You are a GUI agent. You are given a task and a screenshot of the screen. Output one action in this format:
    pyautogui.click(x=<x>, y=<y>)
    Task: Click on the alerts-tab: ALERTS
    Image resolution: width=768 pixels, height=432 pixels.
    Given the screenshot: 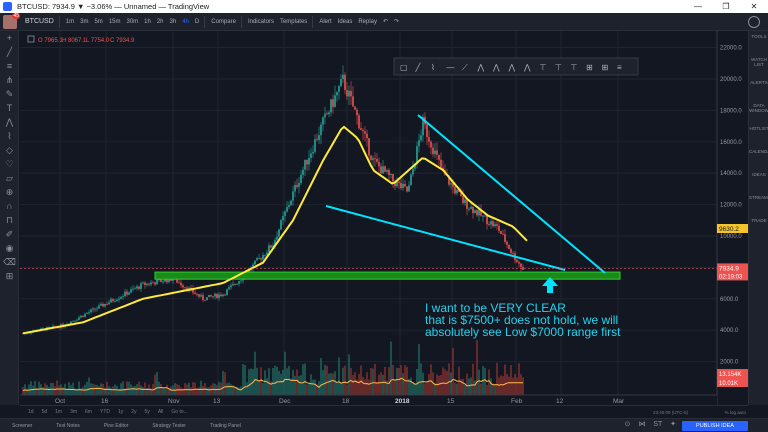 What is the action you would take?
    pyautogui.click(x=759, y=82)
    